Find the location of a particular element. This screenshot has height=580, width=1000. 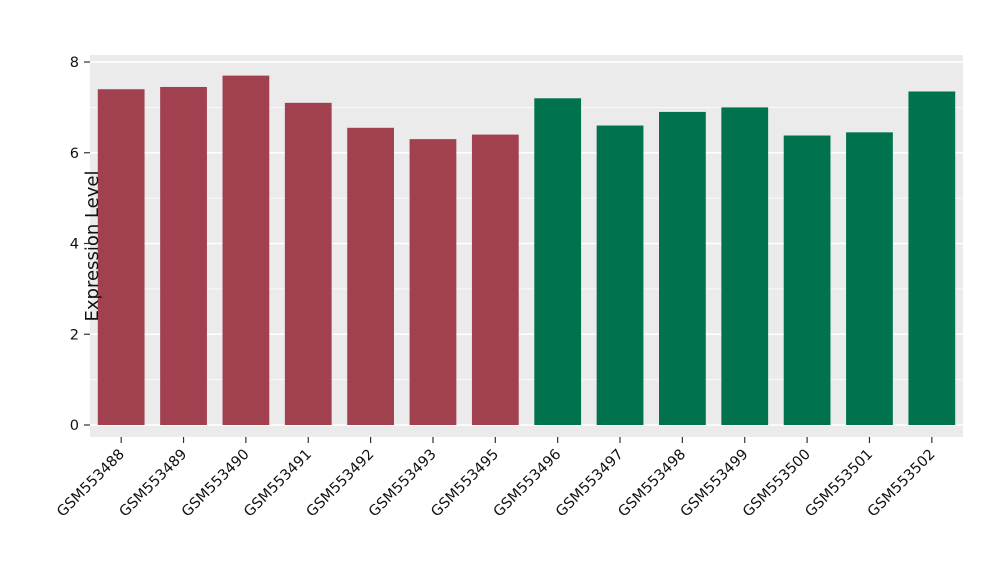

y-tick-label: 0 is located at coordinates (74, 426).